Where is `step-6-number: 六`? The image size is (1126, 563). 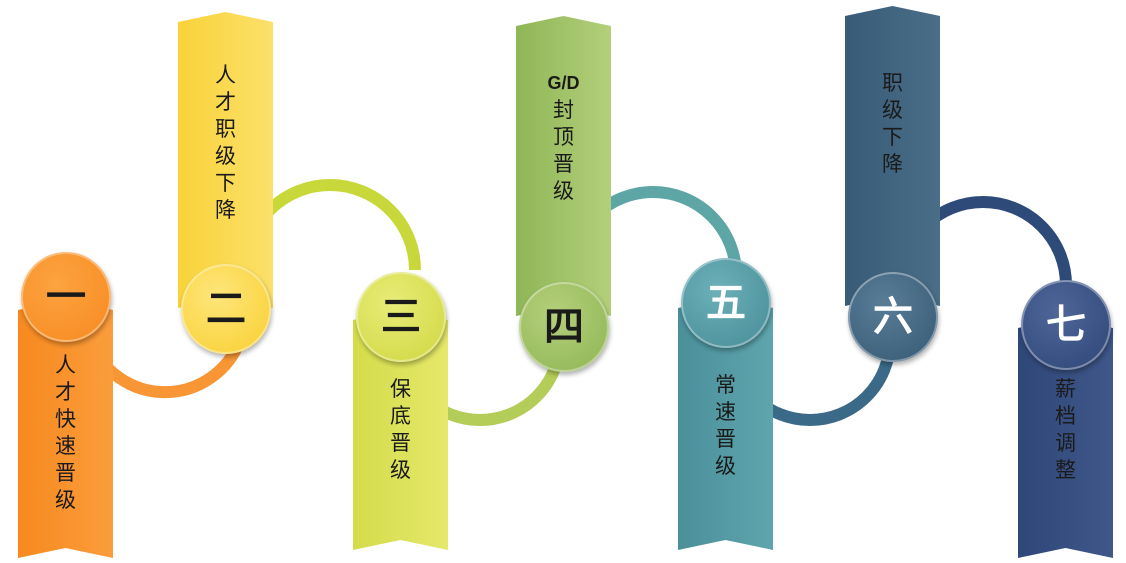
step-6-number: 六 is located at coordinates (893, 317).